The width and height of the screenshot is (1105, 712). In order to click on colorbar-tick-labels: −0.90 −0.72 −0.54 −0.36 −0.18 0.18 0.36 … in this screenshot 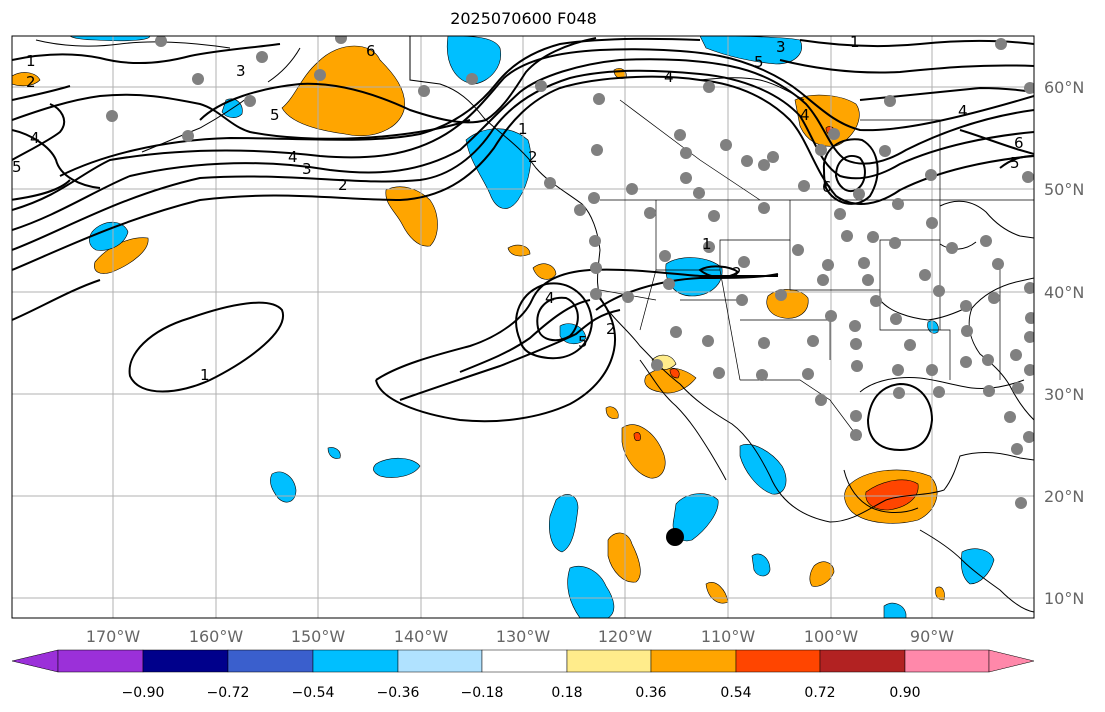, I will do `click(521, 693)`.